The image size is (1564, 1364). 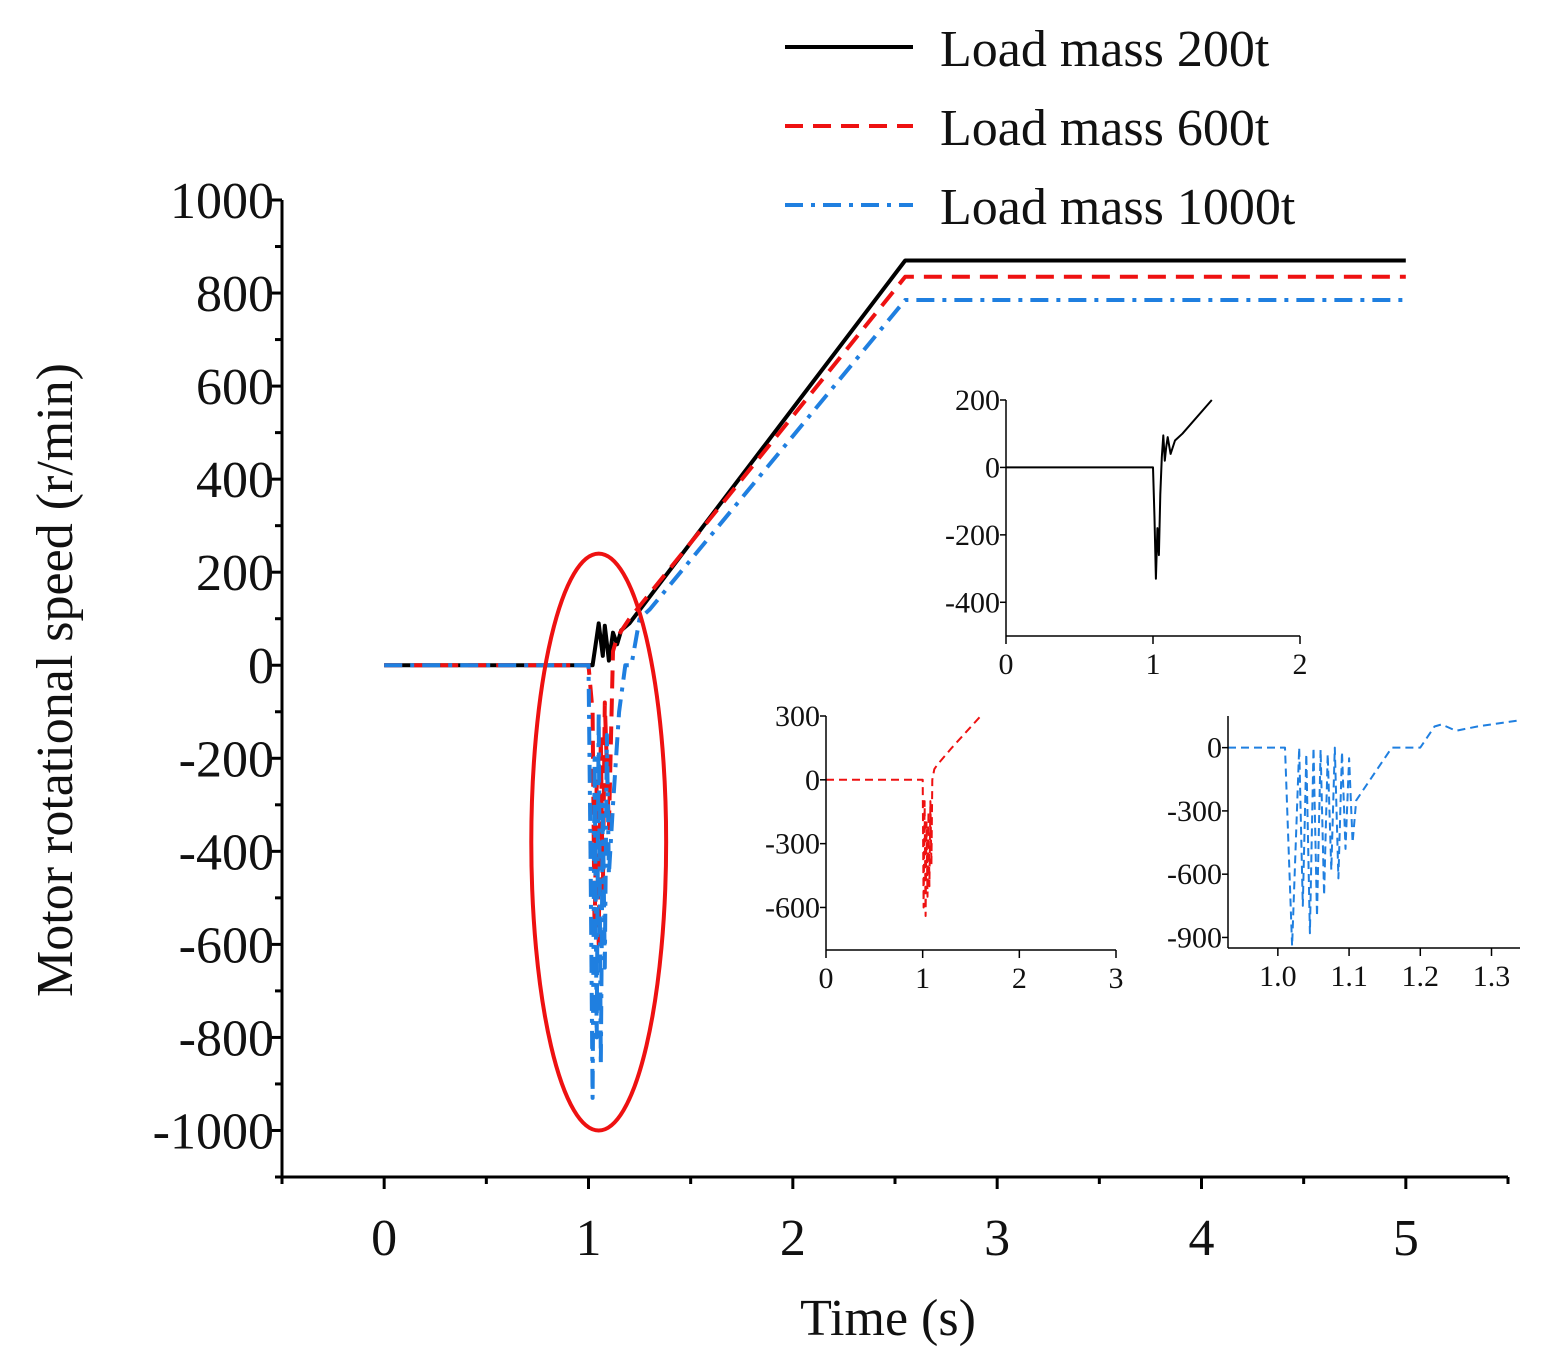 I want to click on x-axis-title: Time (s), so click(x=888, y=1318).